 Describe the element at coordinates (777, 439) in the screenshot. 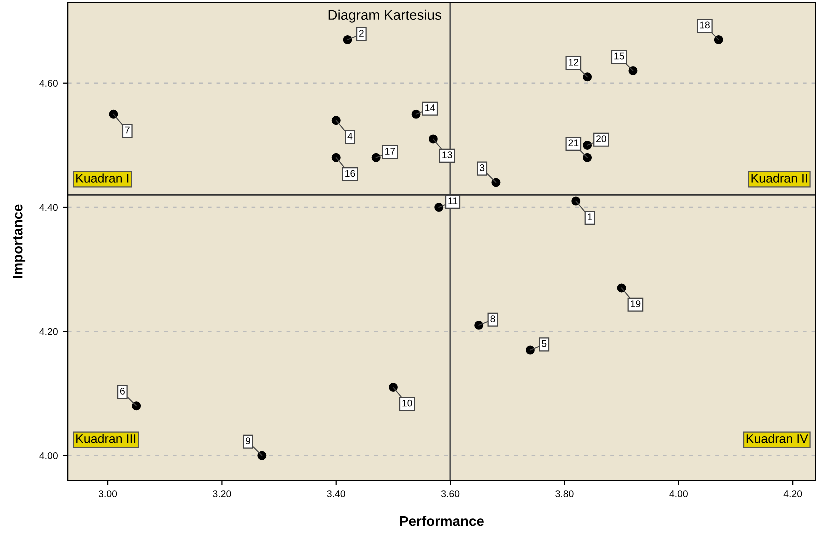

I see `annotation: Kuadran IV` at that location.